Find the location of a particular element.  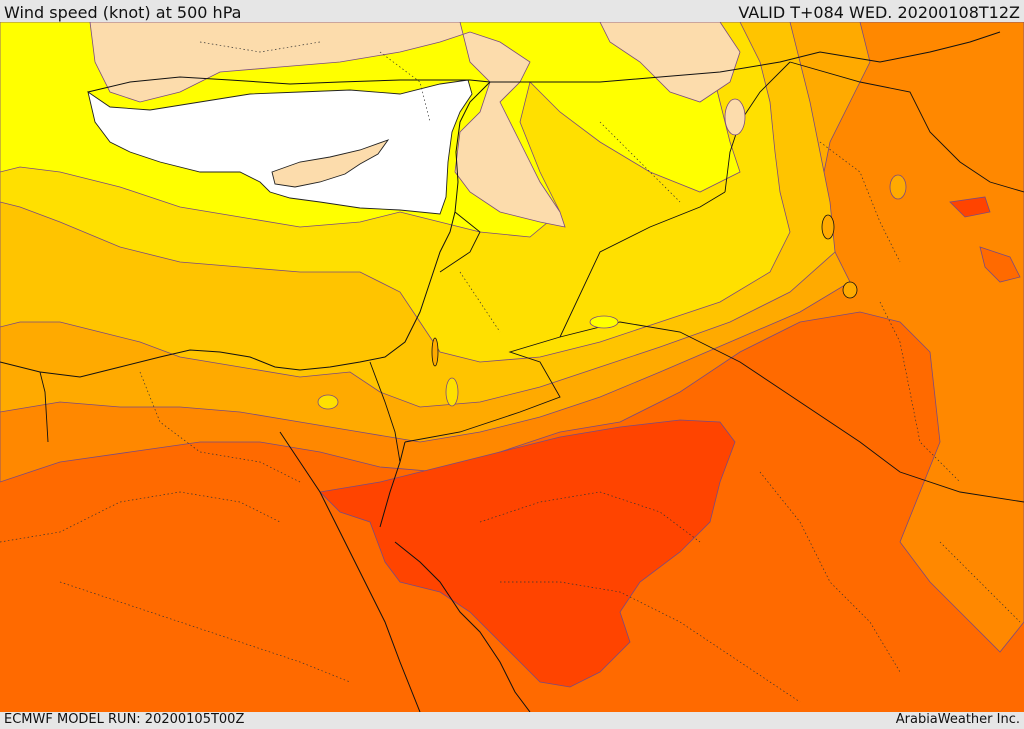

lake-tharthar is located at coordinates (828, 227).